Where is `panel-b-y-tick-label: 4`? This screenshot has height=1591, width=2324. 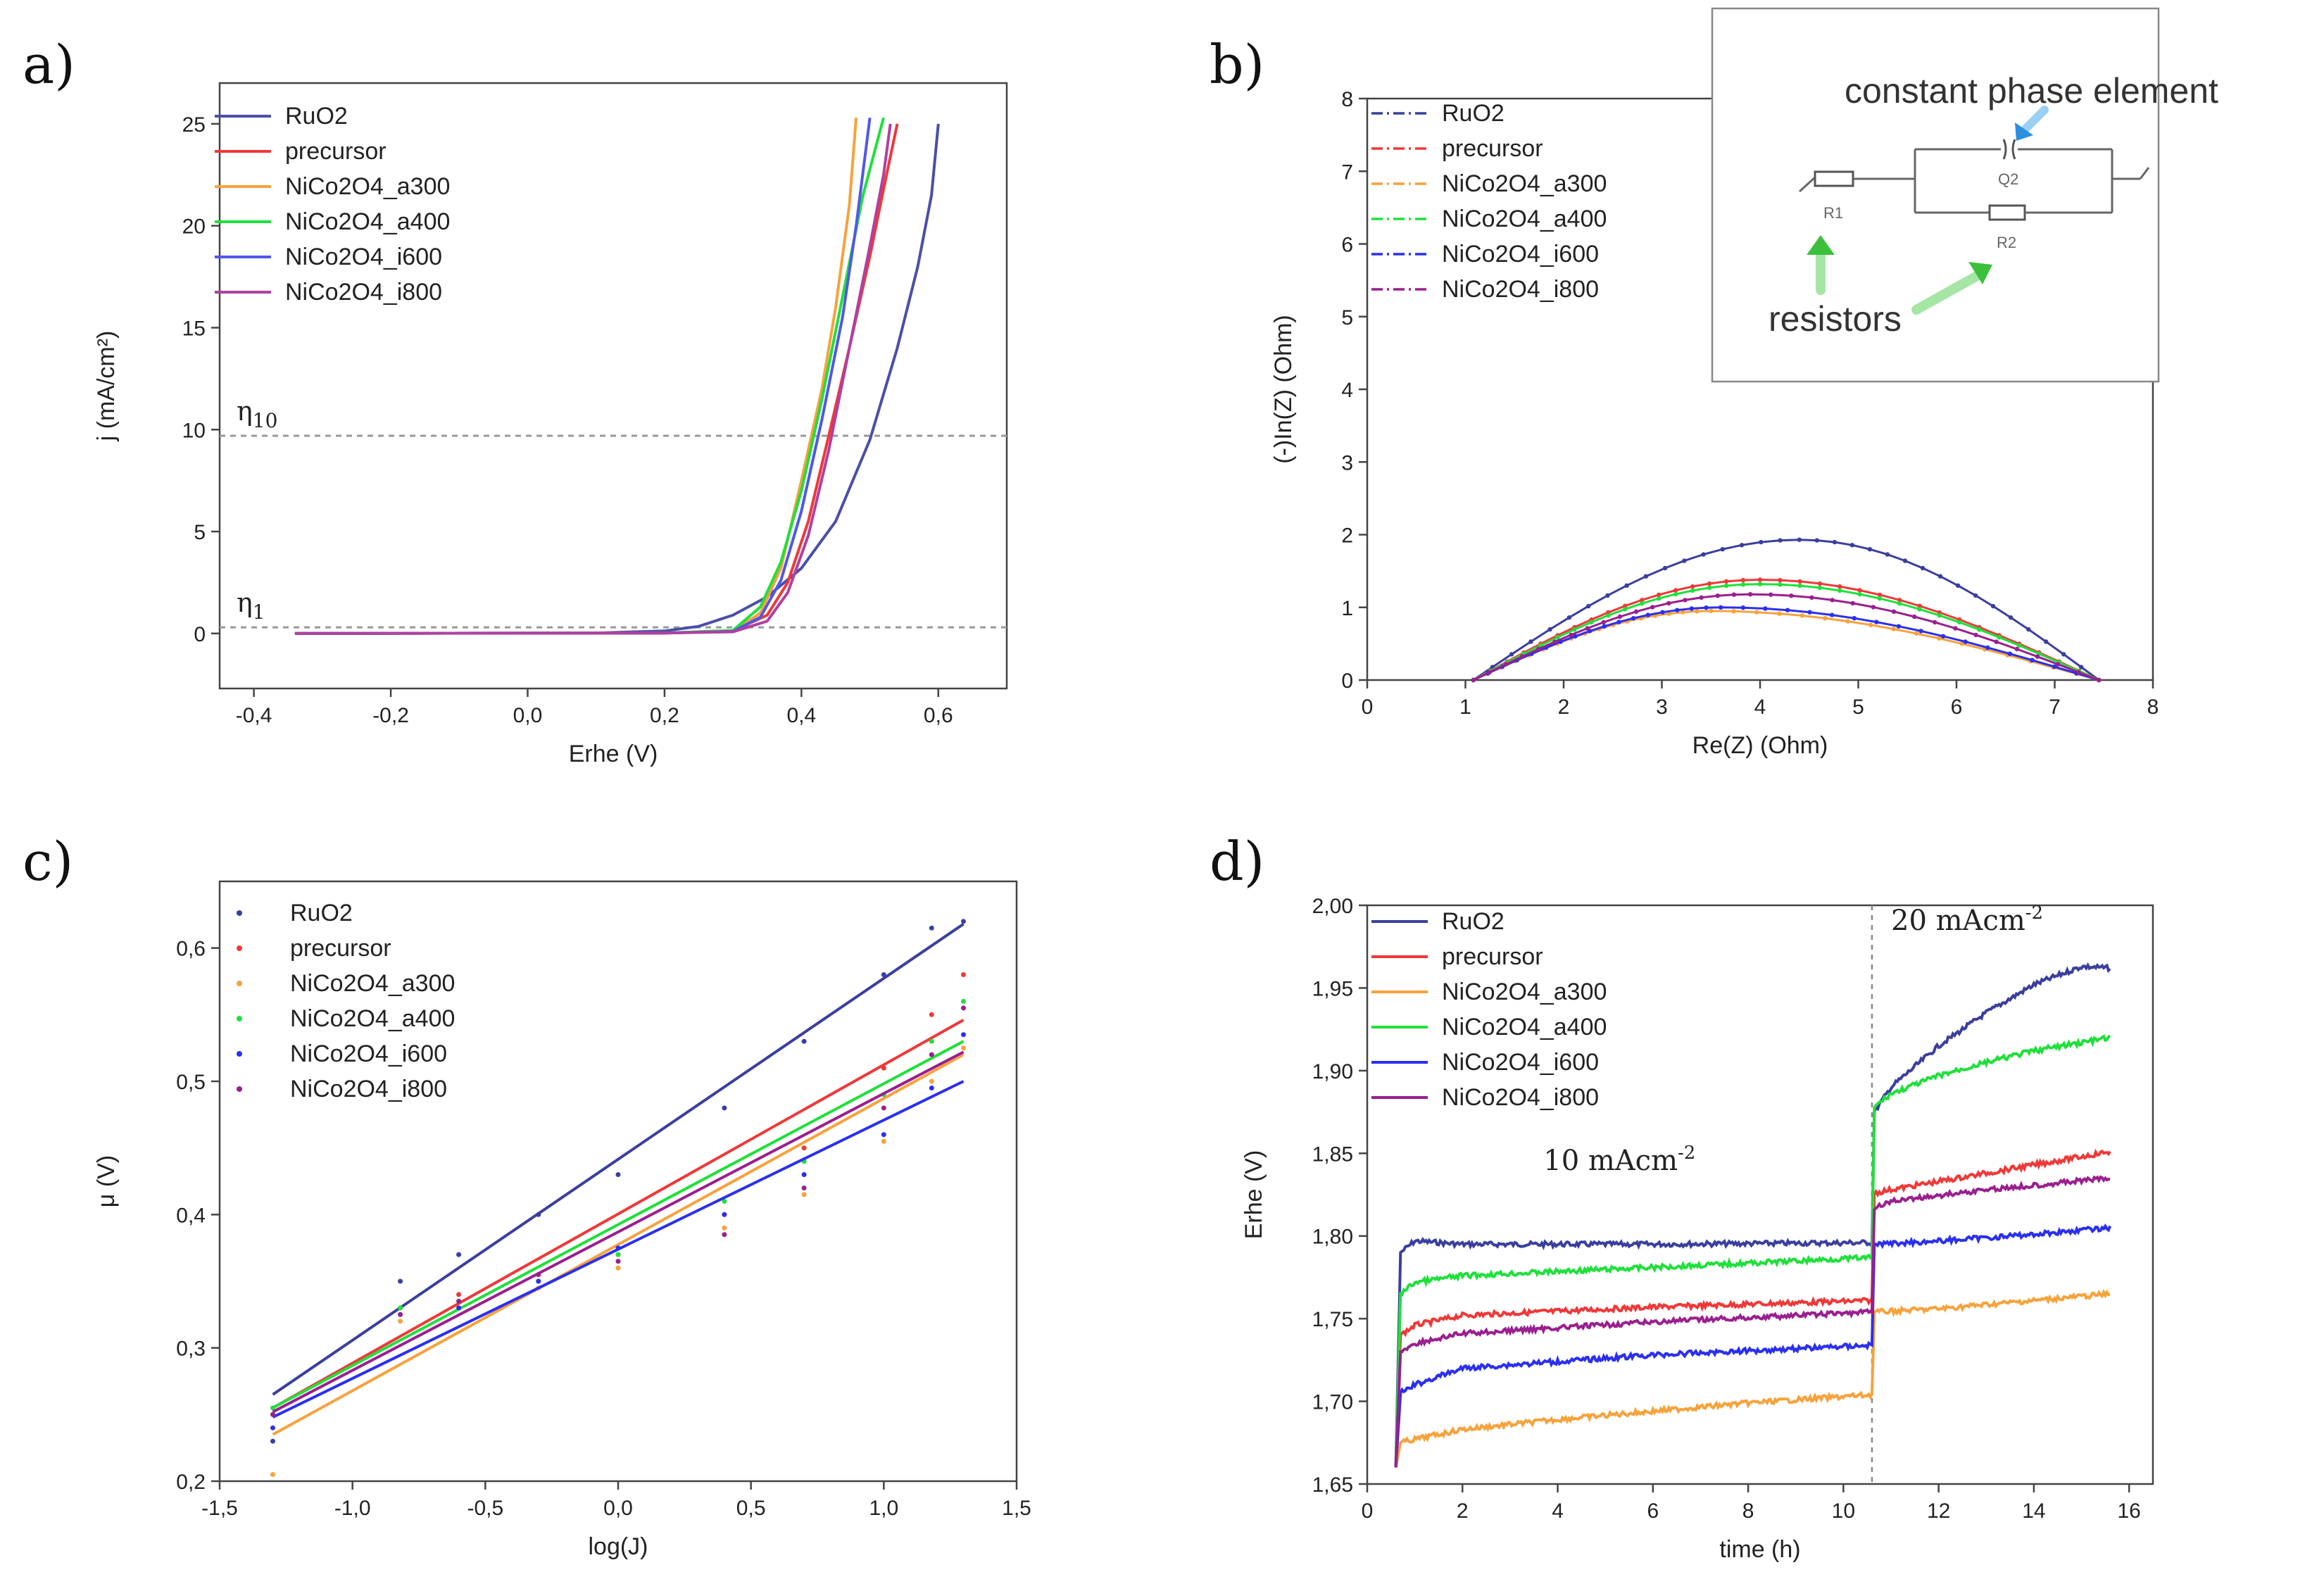
panel-b-y-tick-label: 4 is located at coordinates (1347, 390).